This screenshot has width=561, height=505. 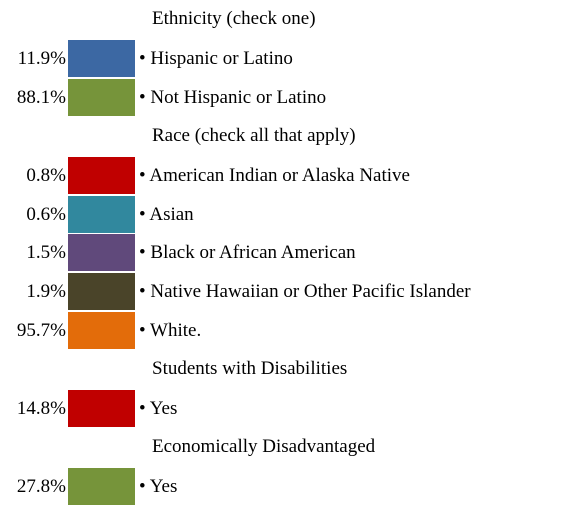 I want to click on item-label: • White., so click(x=170, y=331).